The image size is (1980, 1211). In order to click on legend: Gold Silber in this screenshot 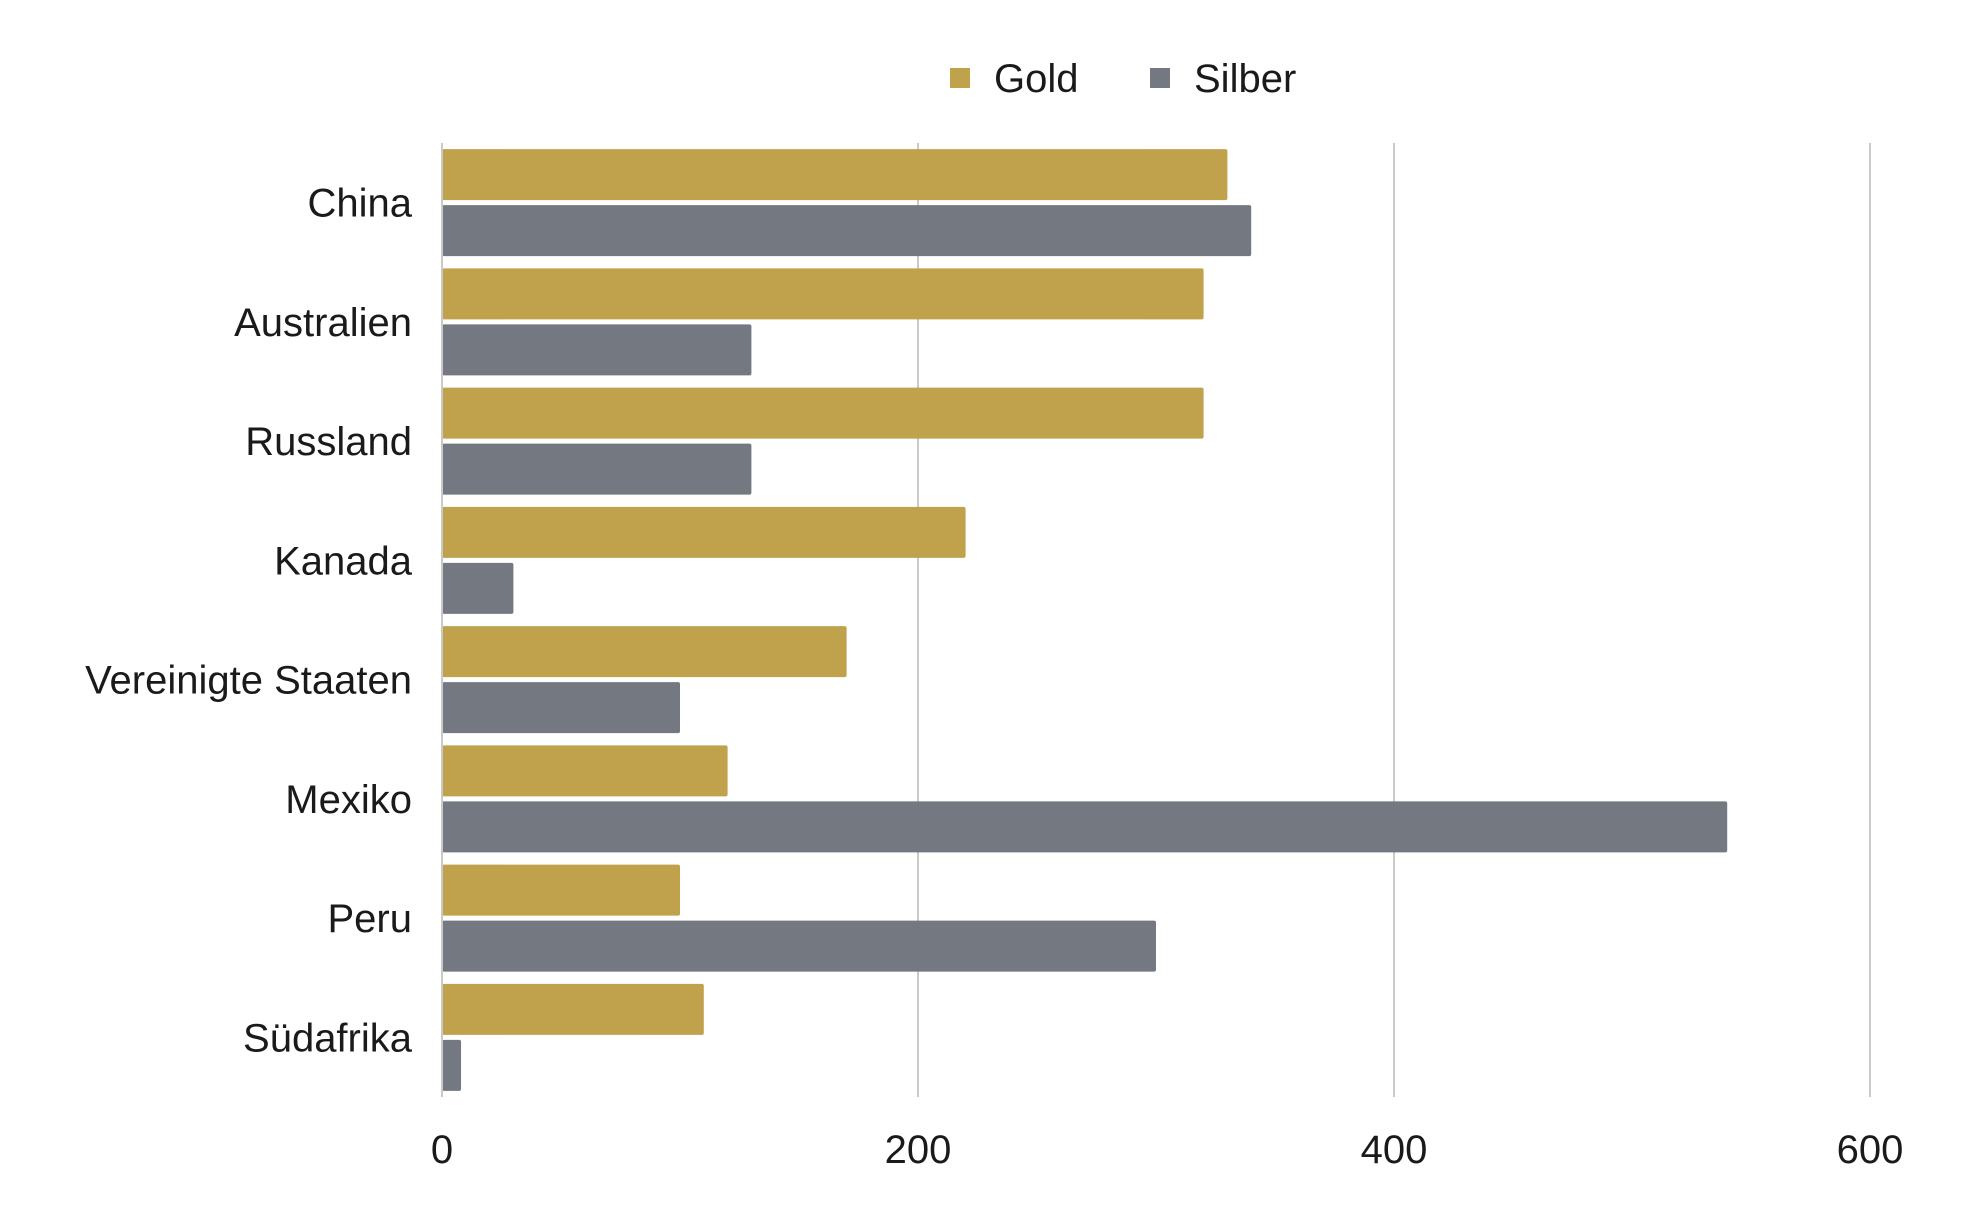, I will do `click(1123, 79)`.